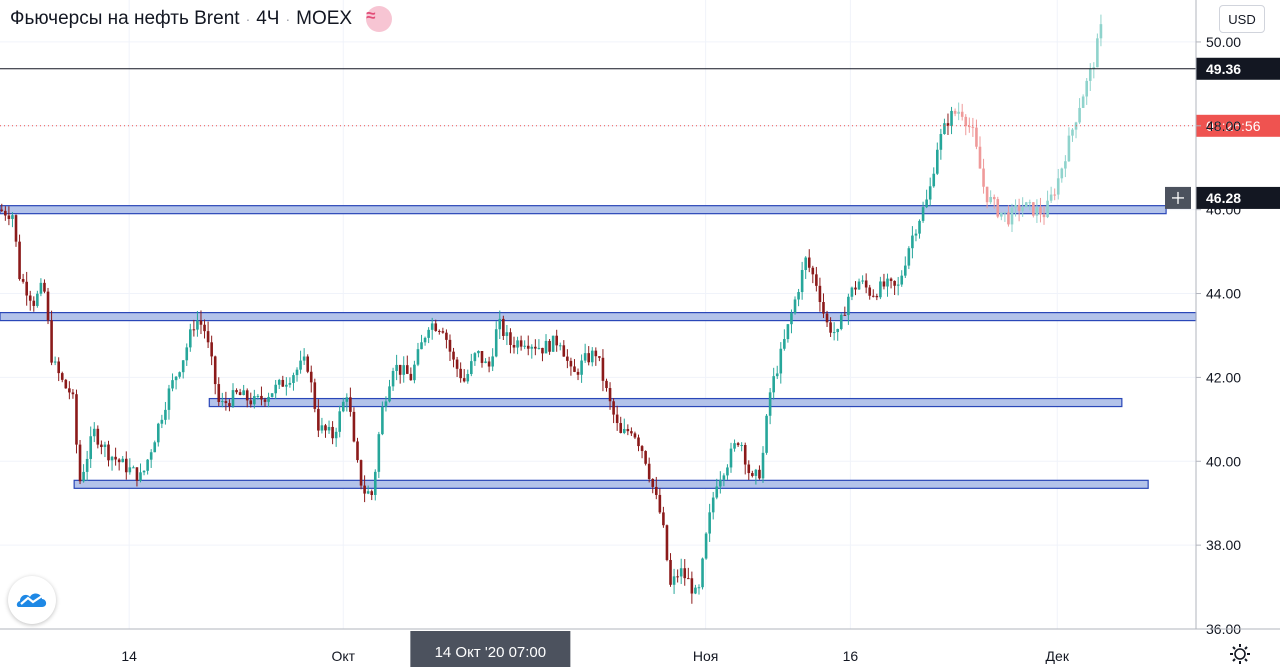 The width and height of the screenshot is (1280, 670). I want to click on approximate-icon: ≈, so click(379, 19).